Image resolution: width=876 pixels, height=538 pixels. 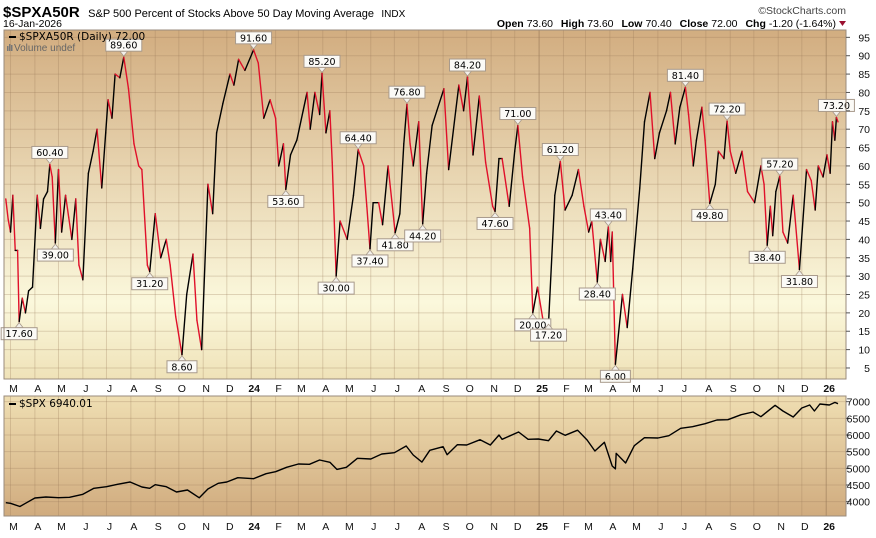 What do you see at coordinates (864, 57) in the screenshot?
I see `y-tick-label: 90` at bounding box center [864, 57].